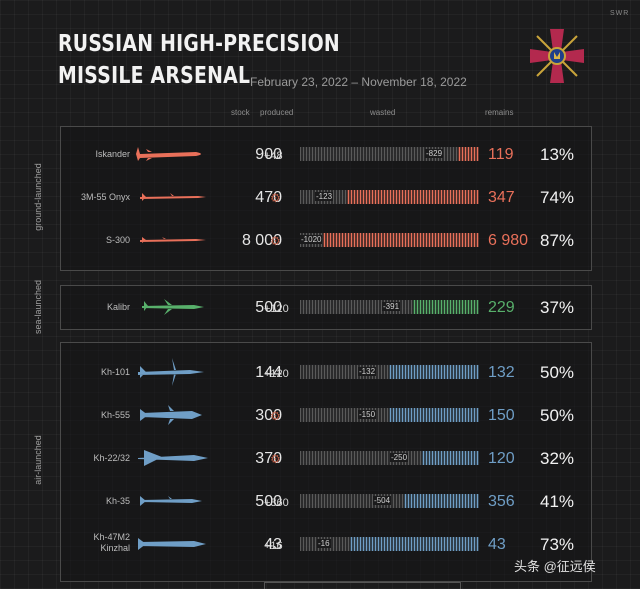 The width and height of the screenshot is (640, 589). Describe the element at coordinates (105, 197) in the screenshot. I see `missile-name: 3M-55 Onyx` at that location.